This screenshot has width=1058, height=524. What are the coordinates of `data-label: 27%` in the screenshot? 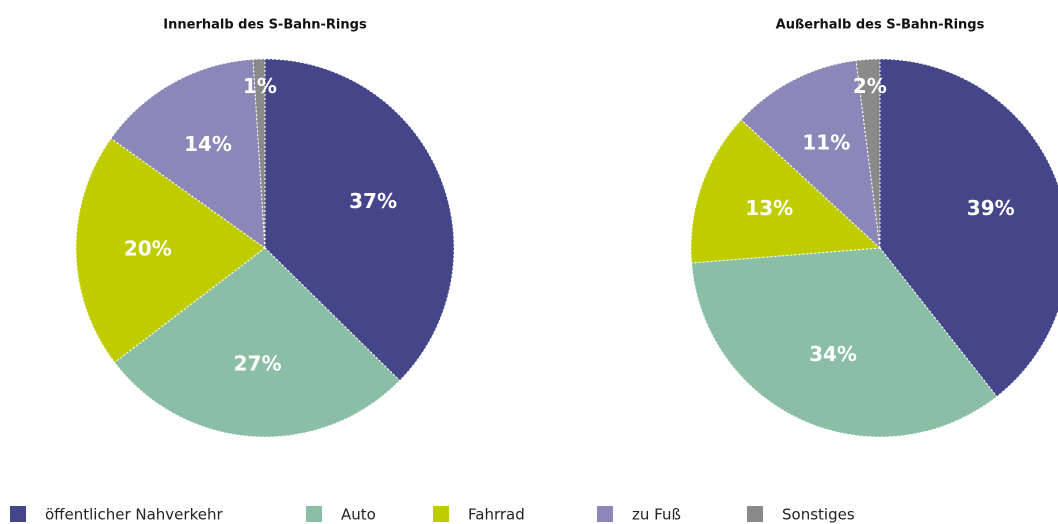 It's located at (258, 363).